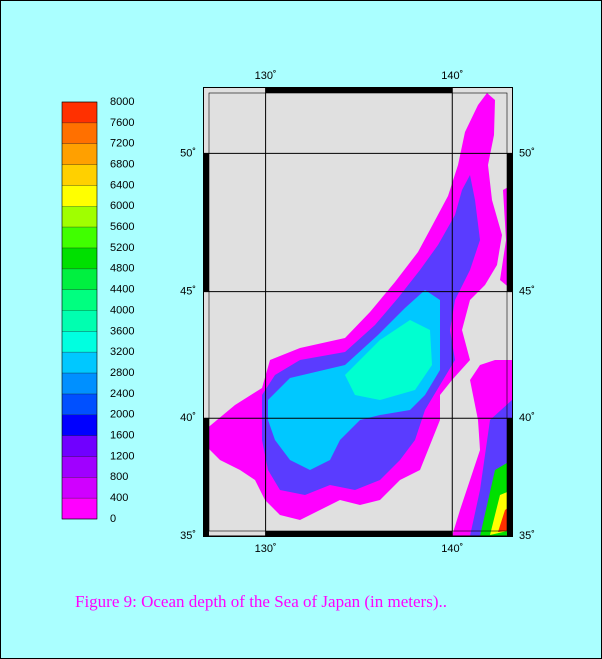 This screenshot has height=659, width=602. I want to click on colorbar-label: 6400, so click(122, 185).